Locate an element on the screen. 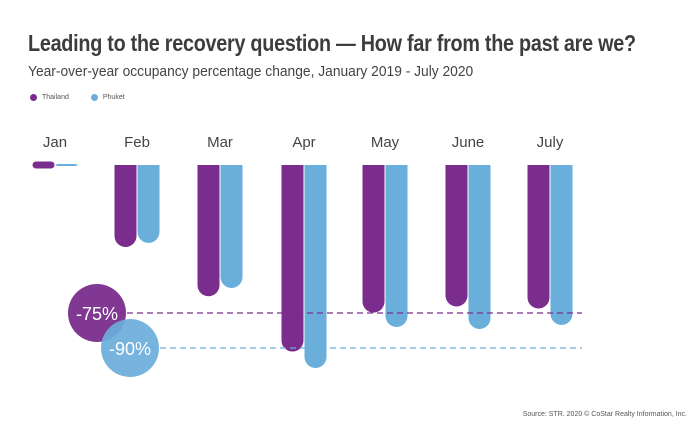  legend: Thailand Phuket is located at coordinates (88, 97).